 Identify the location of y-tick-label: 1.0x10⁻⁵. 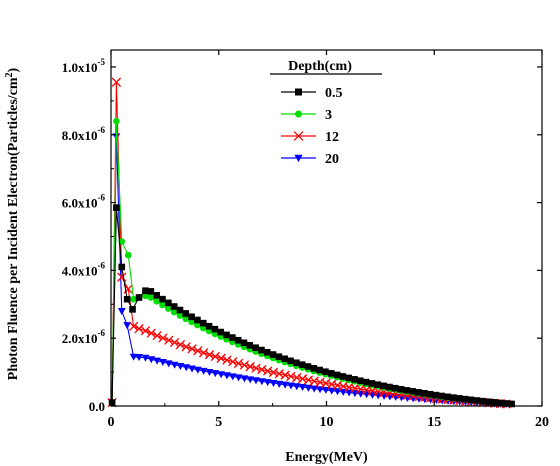
(84, 66).